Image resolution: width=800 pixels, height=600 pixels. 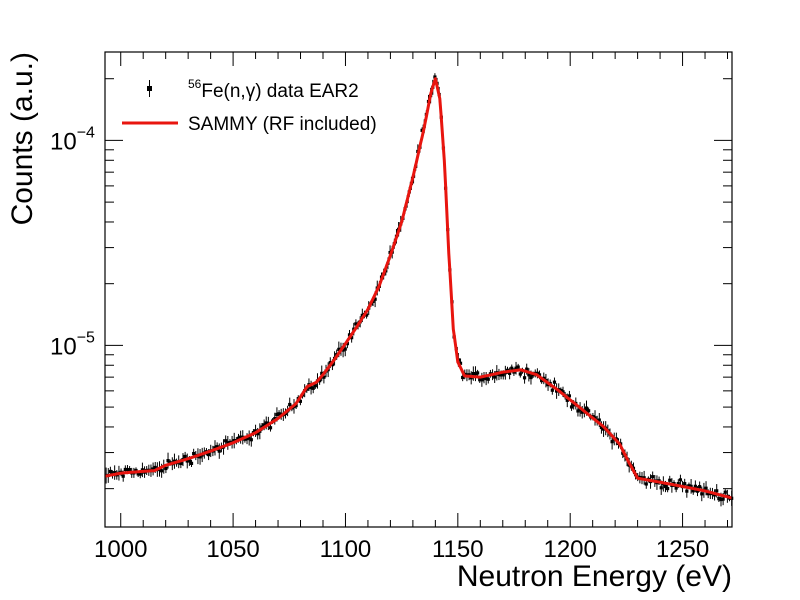 I want to click on x-tick-label: 1000, so click(x=120, y=549).